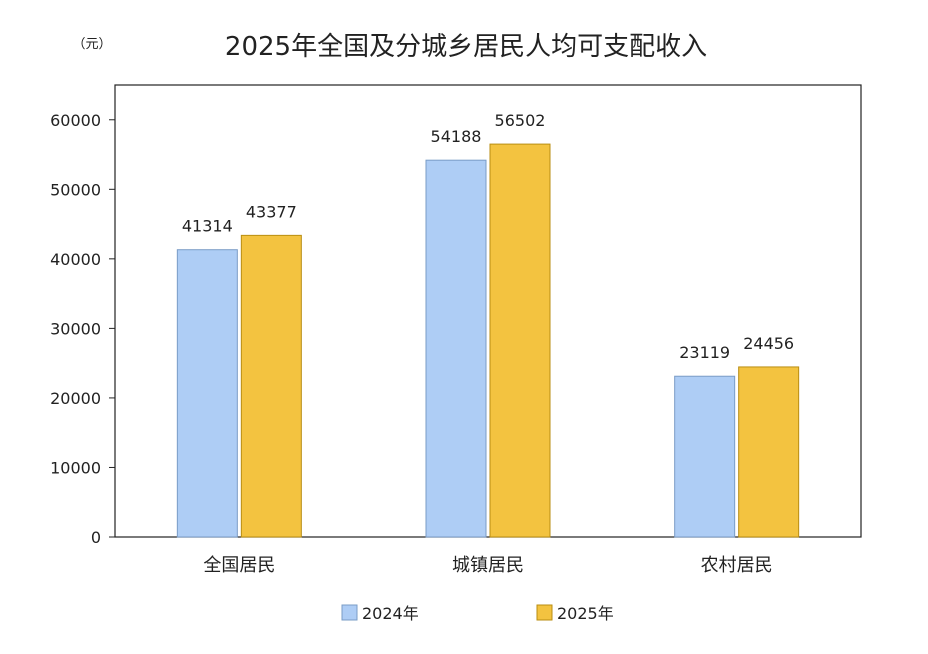  What do you see at coordinates (585, 613) in the screenshot?
I see `legend-label: 2025年` at bounding box center [585, 613].